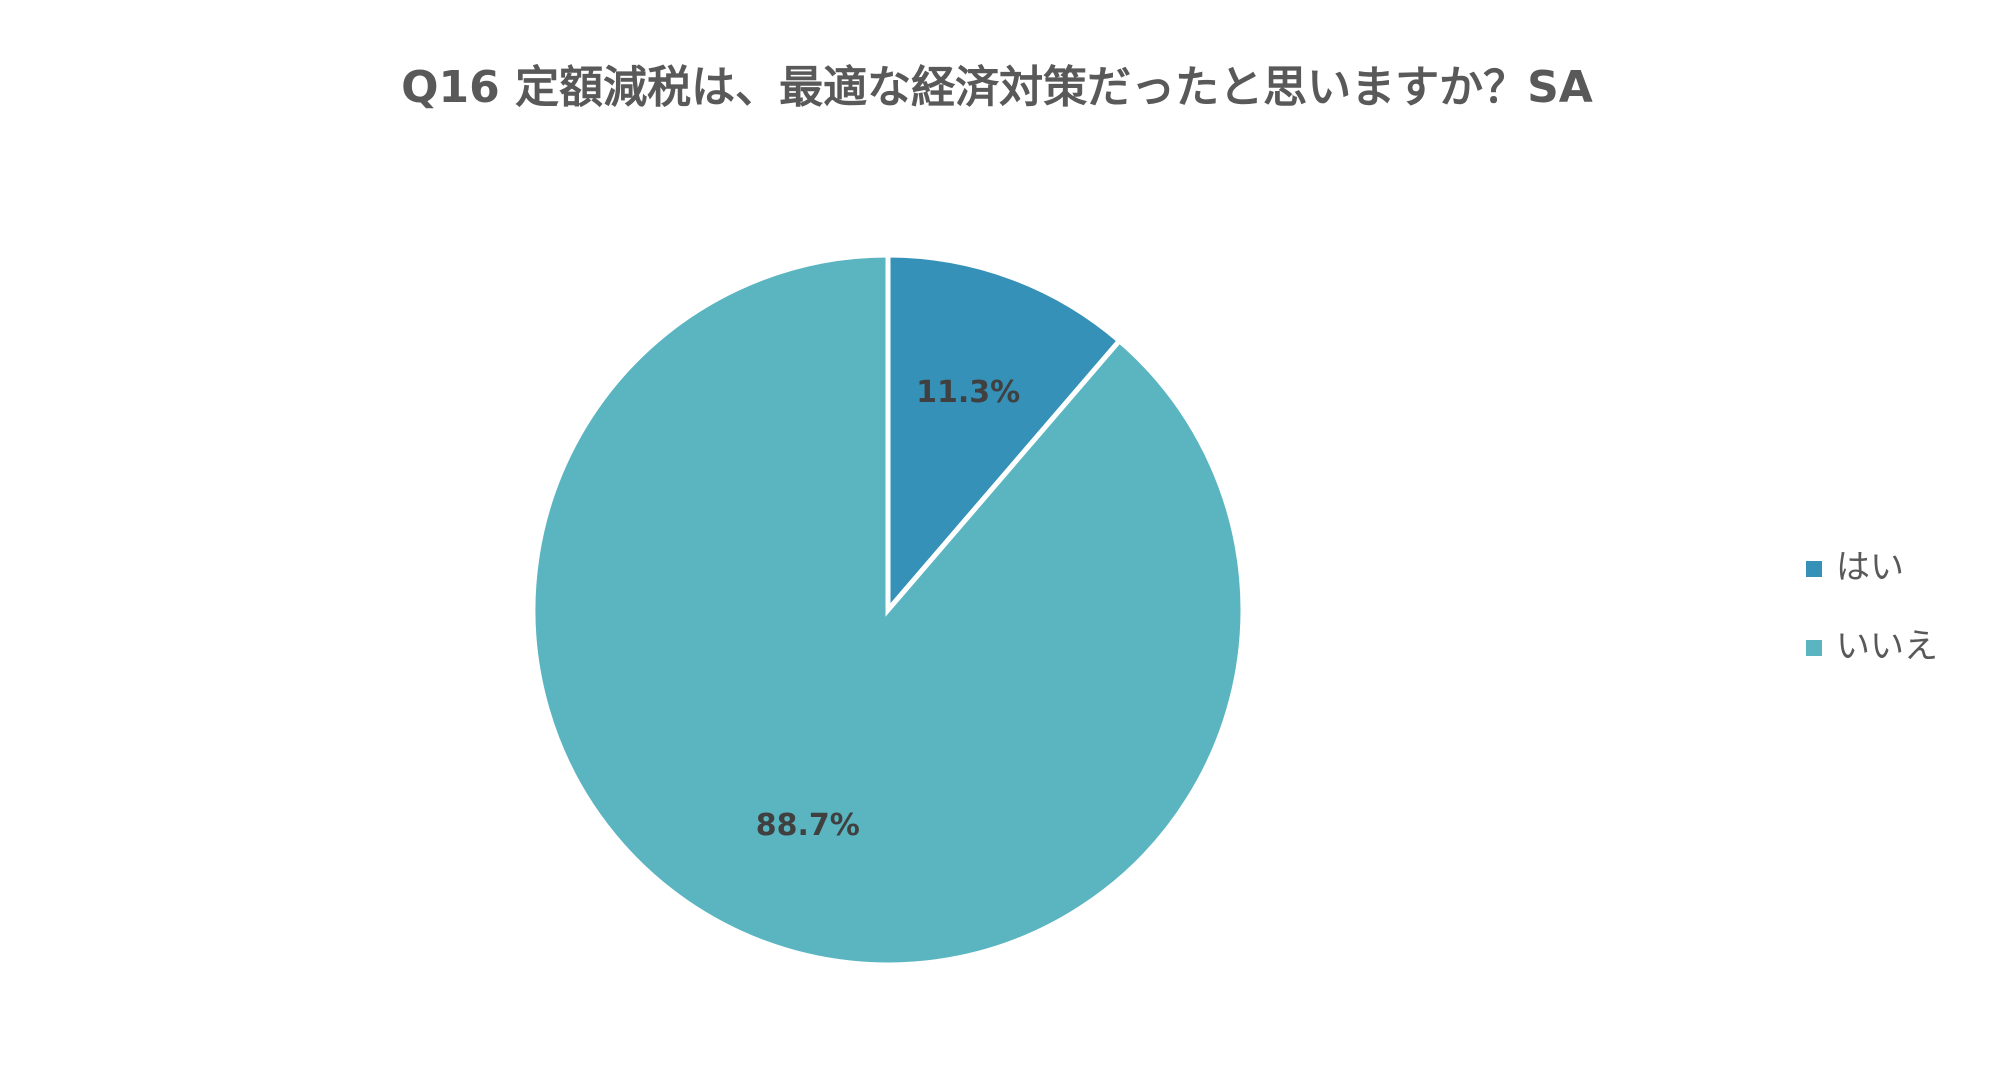 This screenshot has height=1071, width=1994. Describe the element at coordinates (808, 825) in the screenshot. I see `data-label: 88.7%` at that location.